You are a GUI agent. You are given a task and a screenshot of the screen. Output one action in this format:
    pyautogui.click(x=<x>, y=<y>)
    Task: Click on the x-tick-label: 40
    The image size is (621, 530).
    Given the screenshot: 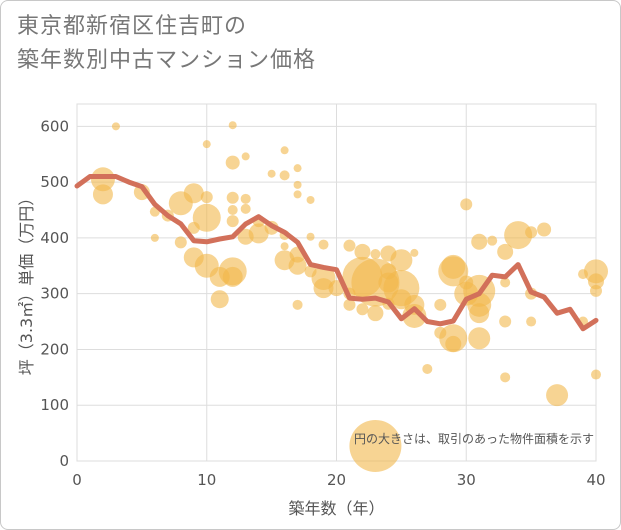 What is the action you would take?
    pyautogui.click(x=595, y=480)
    